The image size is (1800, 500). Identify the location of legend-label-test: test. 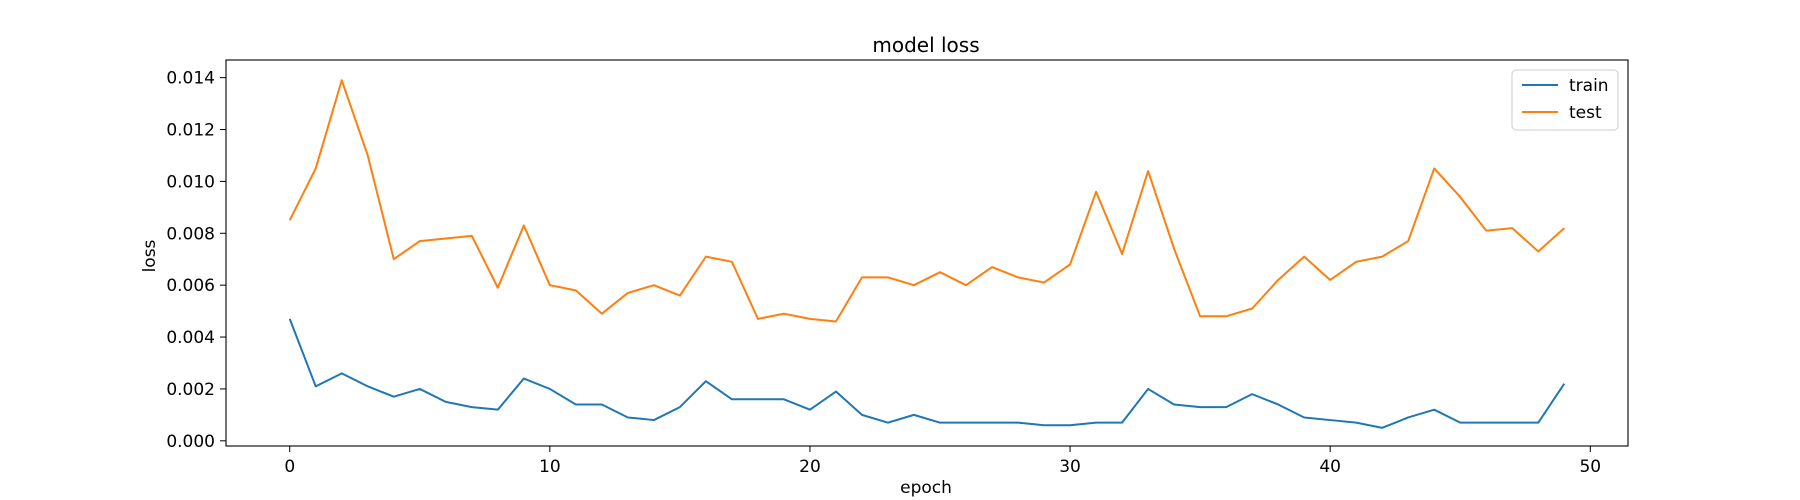
(1585, 113).